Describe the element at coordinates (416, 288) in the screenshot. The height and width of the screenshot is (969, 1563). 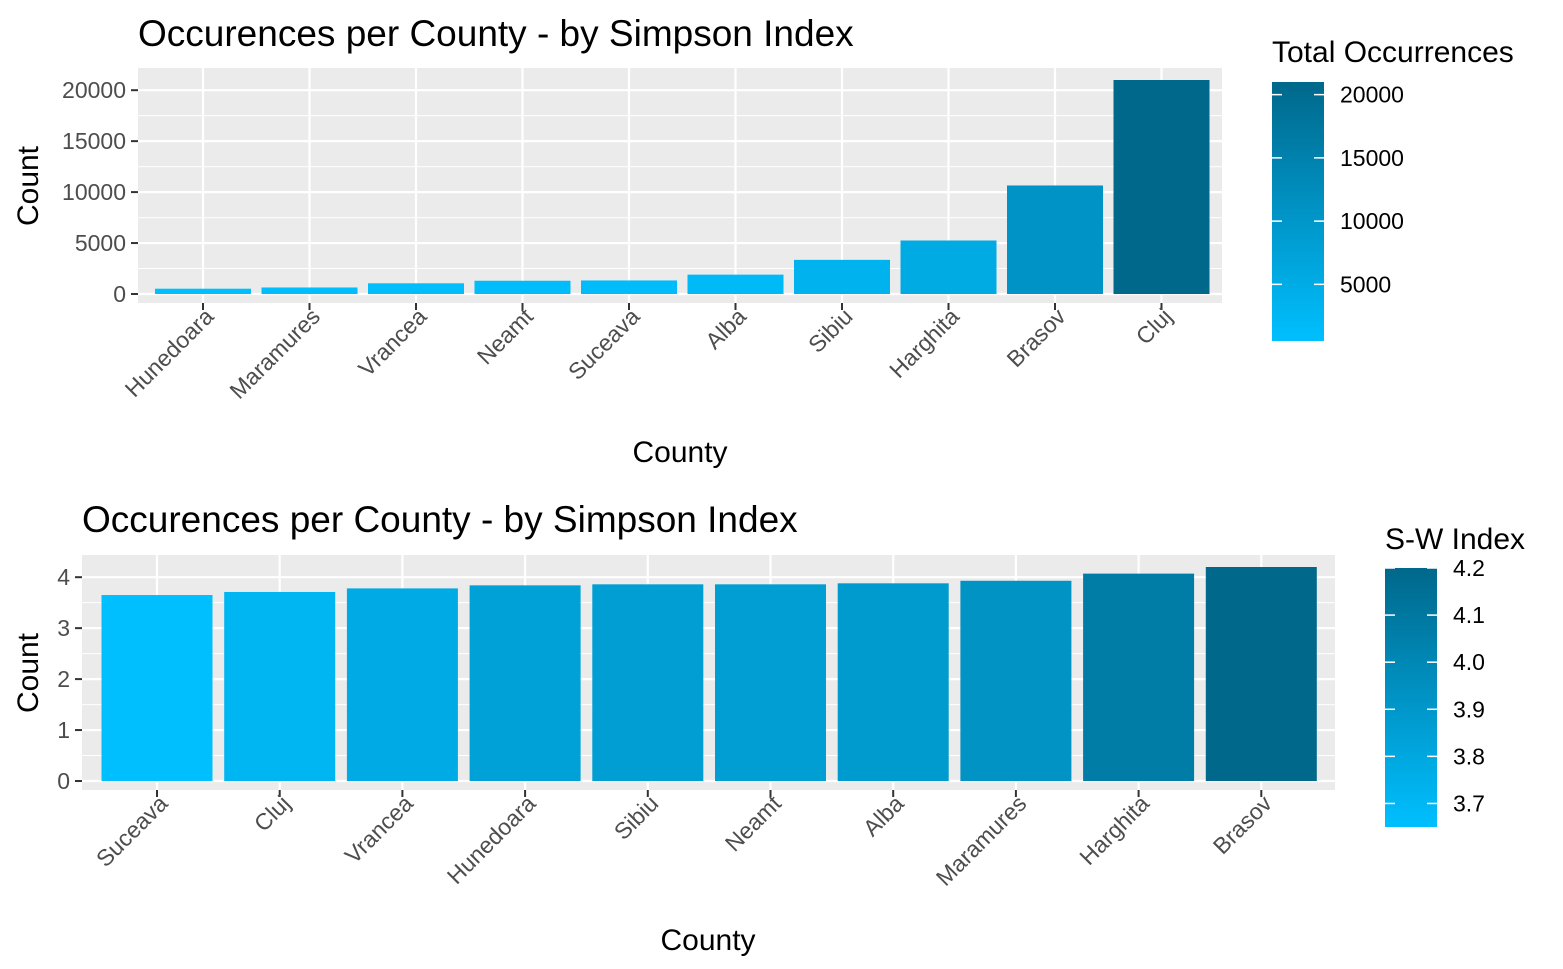
I see `chart-1-bar-vrancea` at that location.